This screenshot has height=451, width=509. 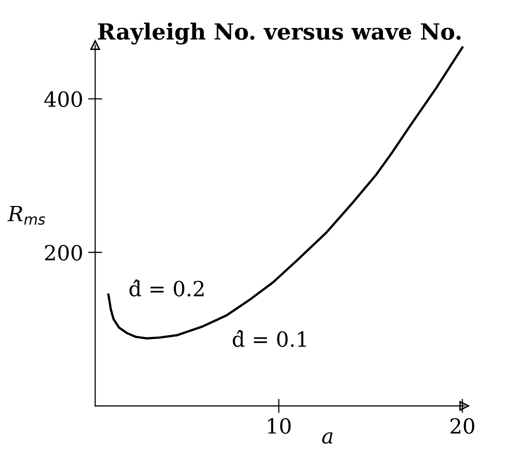 What do you see at coordinates (26, 215) in the screenshot?
I see `y-axis-title: R$_{ms}$` at bounding box center [26, 215].